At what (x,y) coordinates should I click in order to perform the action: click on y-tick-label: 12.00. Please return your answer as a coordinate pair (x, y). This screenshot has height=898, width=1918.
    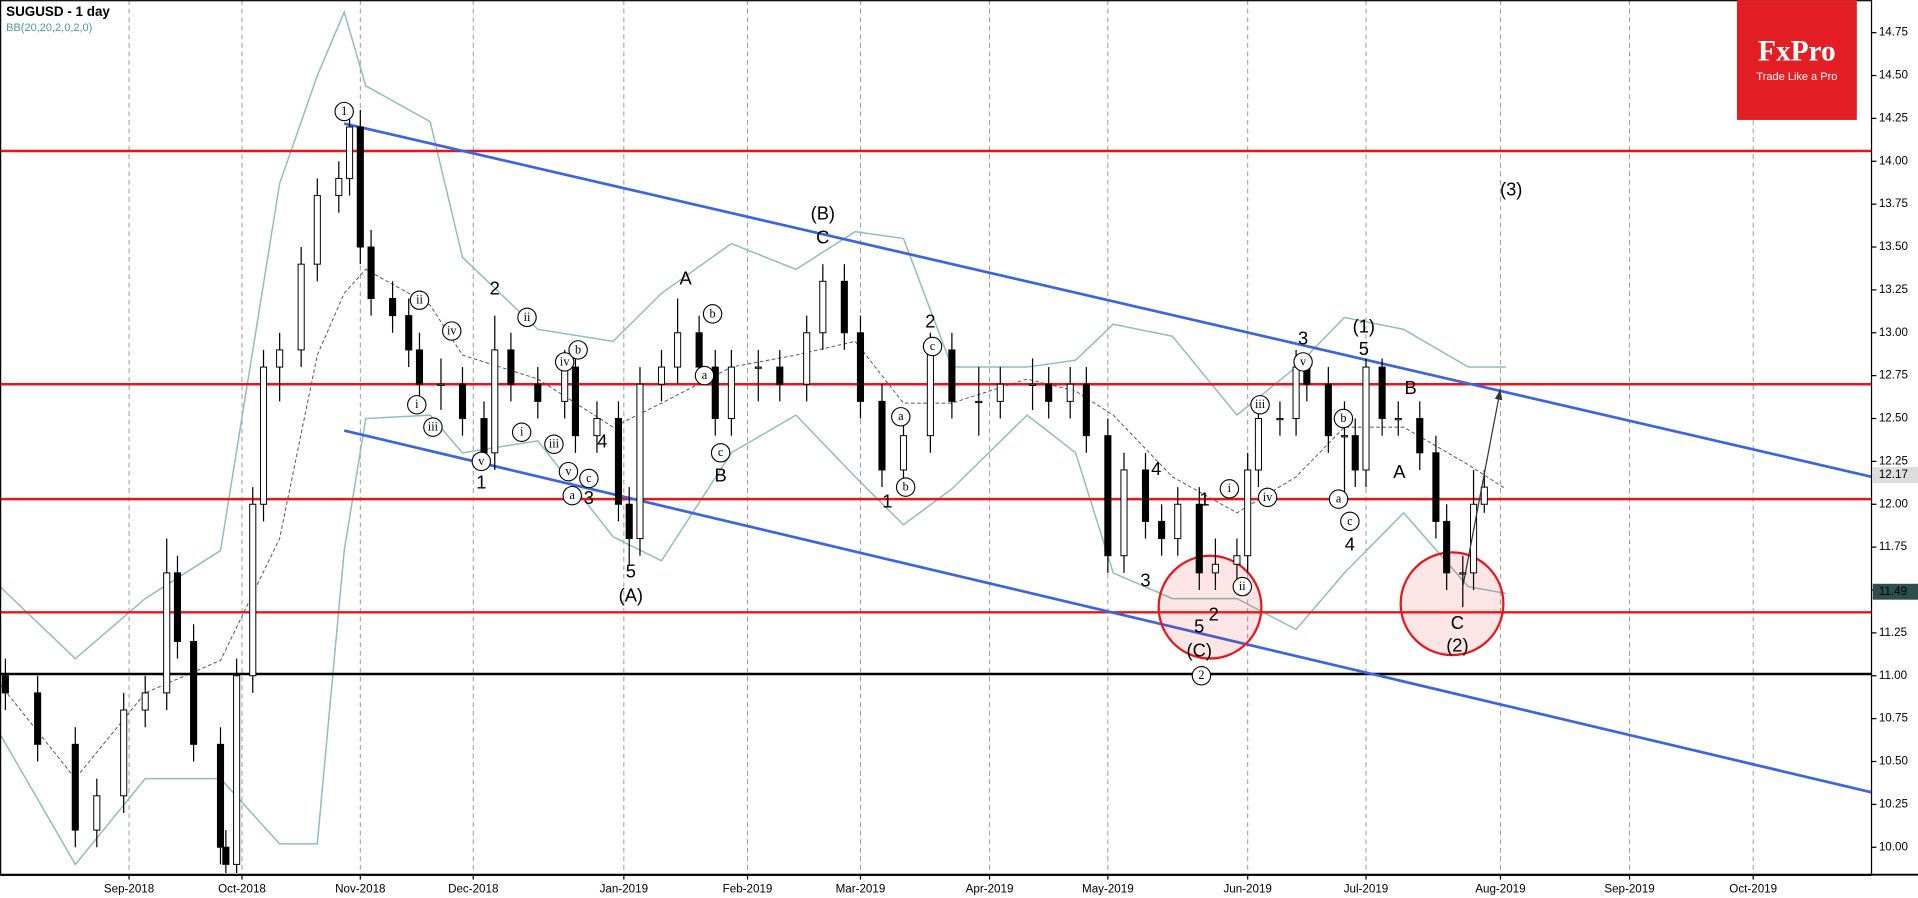
    Looking at the image, I should click on (1893, 503).